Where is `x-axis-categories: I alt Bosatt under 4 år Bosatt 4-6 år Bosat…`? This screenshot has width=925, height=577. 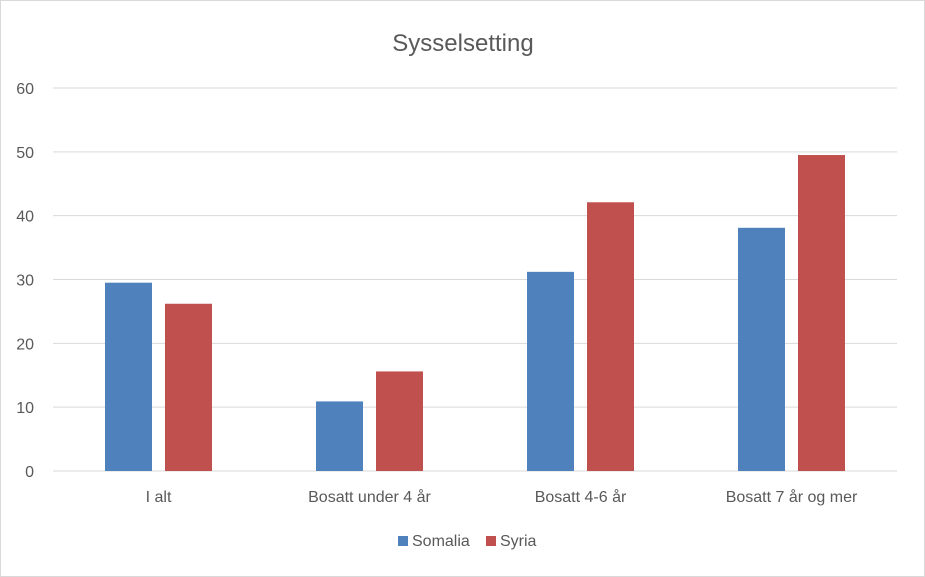 x-axis-categories: I alt Bosatt under 4 år Bosatt 4-6 år Bosat… is located at coordinates (502, 497).